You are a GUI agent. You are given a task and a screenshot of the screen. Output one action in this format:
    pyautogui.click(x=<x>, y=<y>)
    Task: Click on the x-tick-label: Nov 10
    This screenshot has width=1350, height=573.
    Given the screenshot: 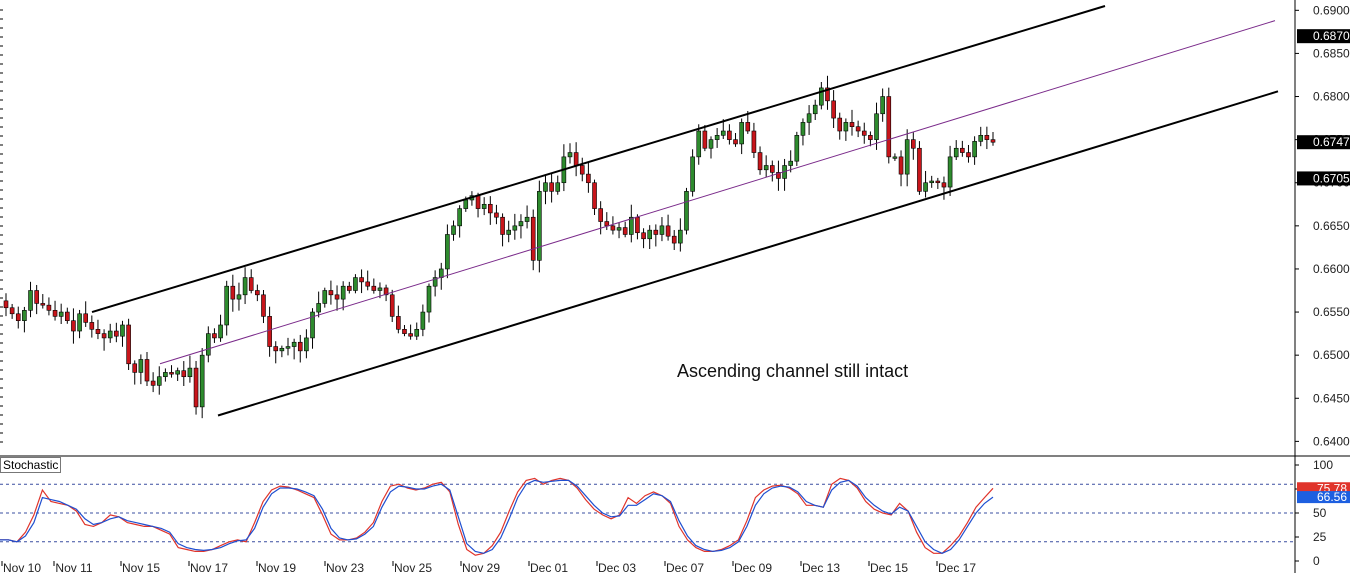 What is the action you would take?
    pyautogui.click(x=22, y=567)
    